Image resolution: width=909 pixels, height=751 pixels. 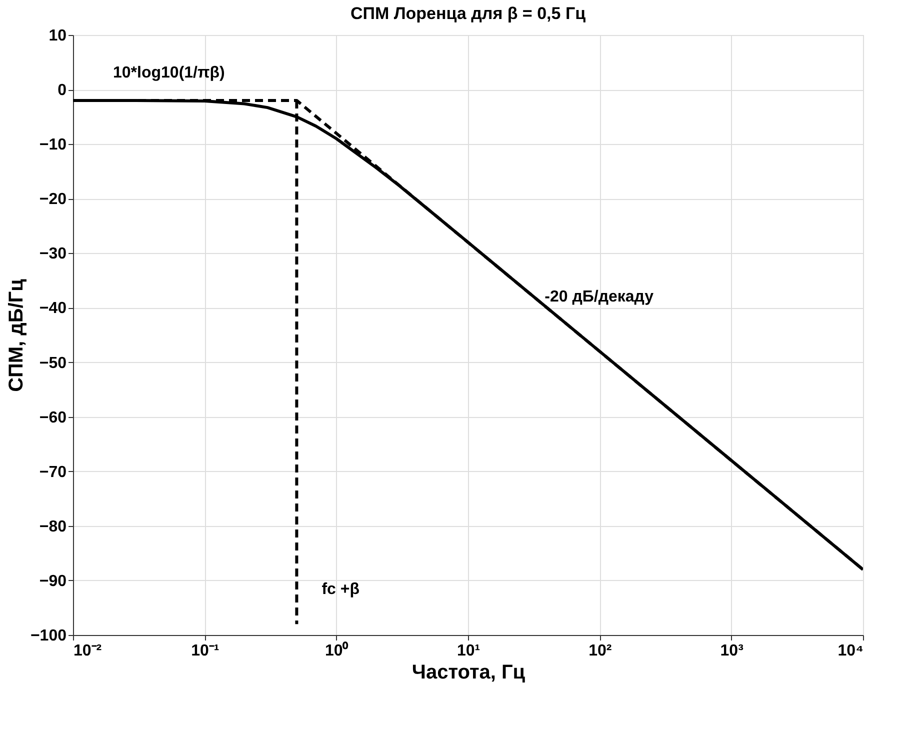 What do you see at coordinates (600, 651) in the screenshot?
I see `x-tick-label: 10²` at bounding box center [600, 651].